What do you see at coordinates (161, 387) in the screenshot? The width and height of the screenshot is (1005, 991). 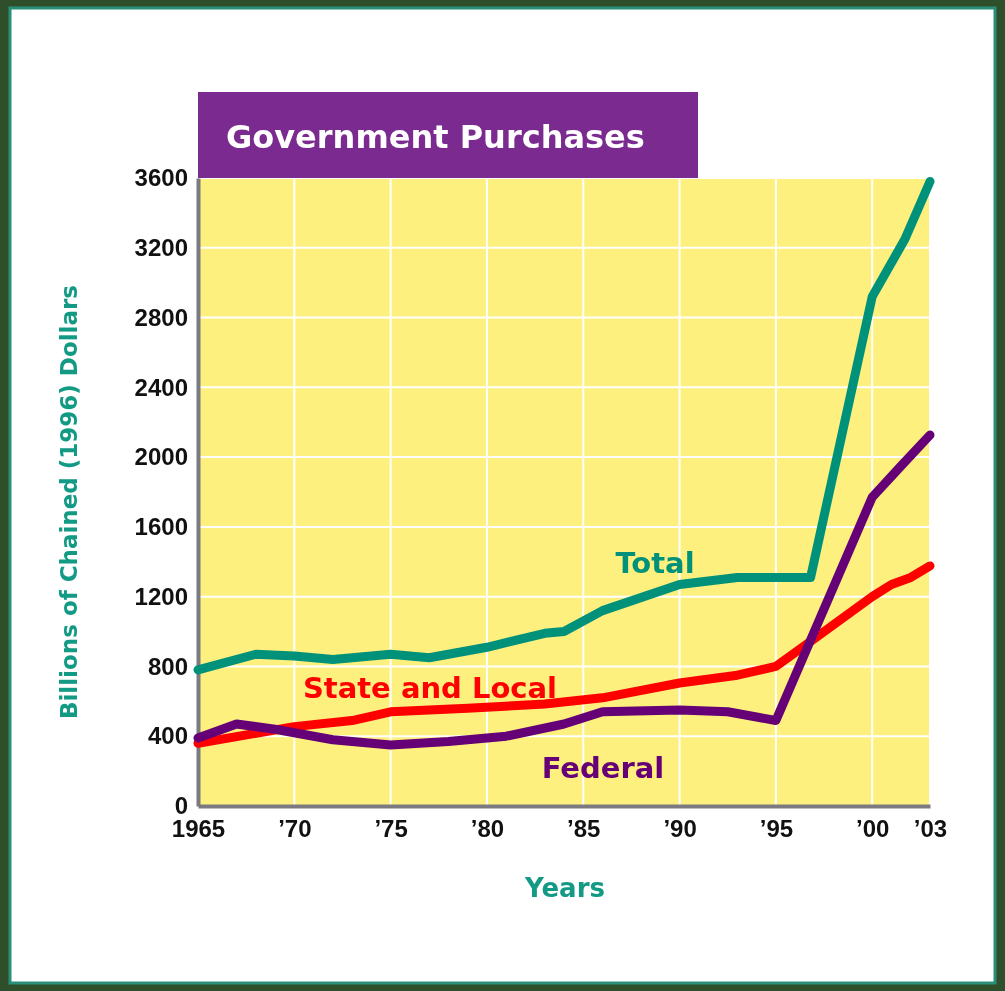 I see `y-tick-label: 2400` at bounding box center [161, 387].